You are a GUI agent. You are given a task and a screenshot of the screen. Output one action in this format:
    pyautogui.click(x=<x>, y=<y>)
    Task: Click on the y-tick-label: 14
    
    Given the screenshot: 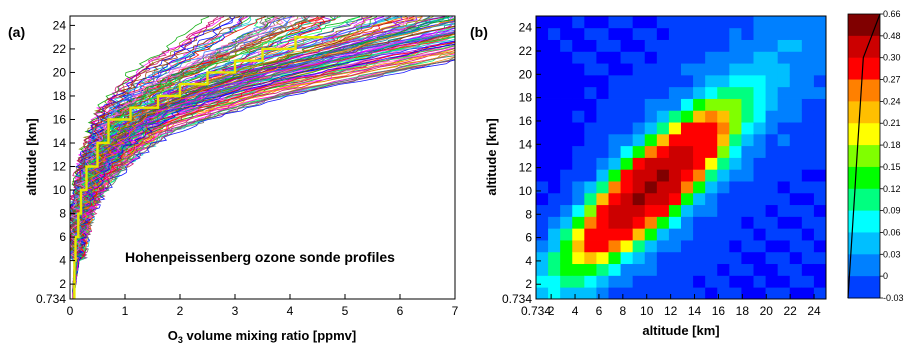 What is the action you would take?
    pyautogui.click(x=526, y=144)
    